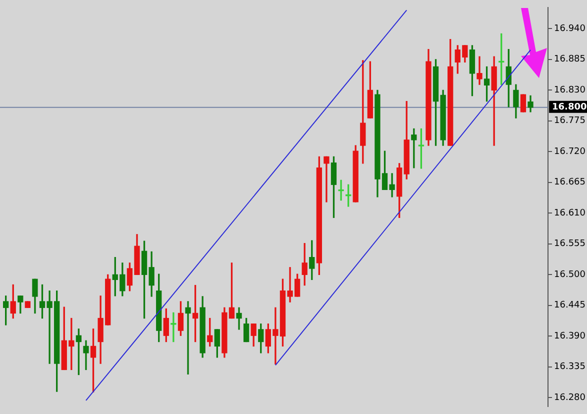 The height and width of the screenshot is (414, 587). What do you see at coordinates (570, 398) in the screenshot?
I see `y-tick-label: 16.280` at bounding box center [570, 398].